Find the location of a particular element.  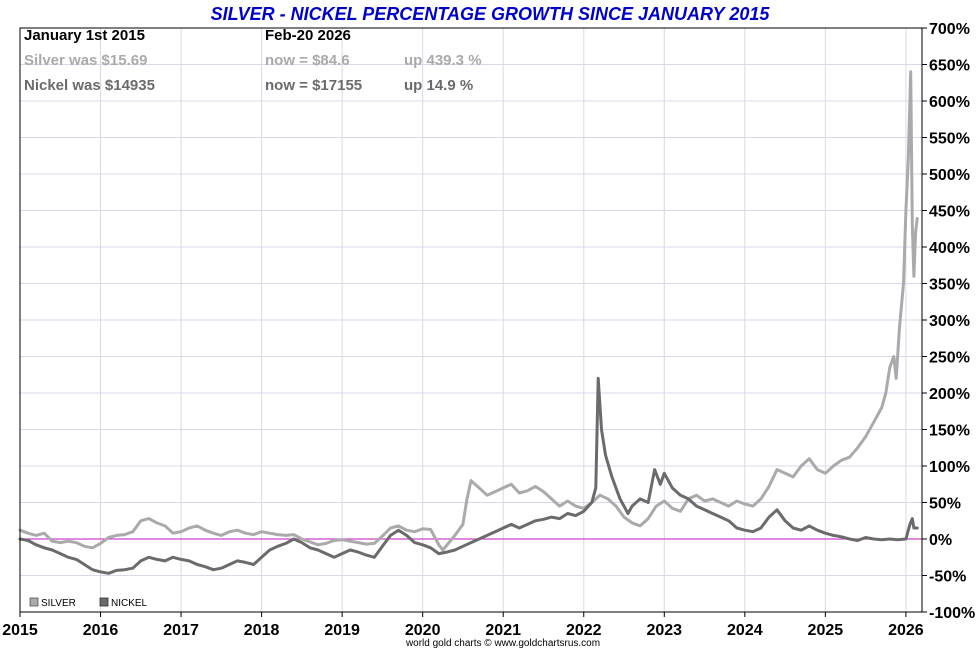

xtick-label: 2023 is located at coordinates (664, 630).